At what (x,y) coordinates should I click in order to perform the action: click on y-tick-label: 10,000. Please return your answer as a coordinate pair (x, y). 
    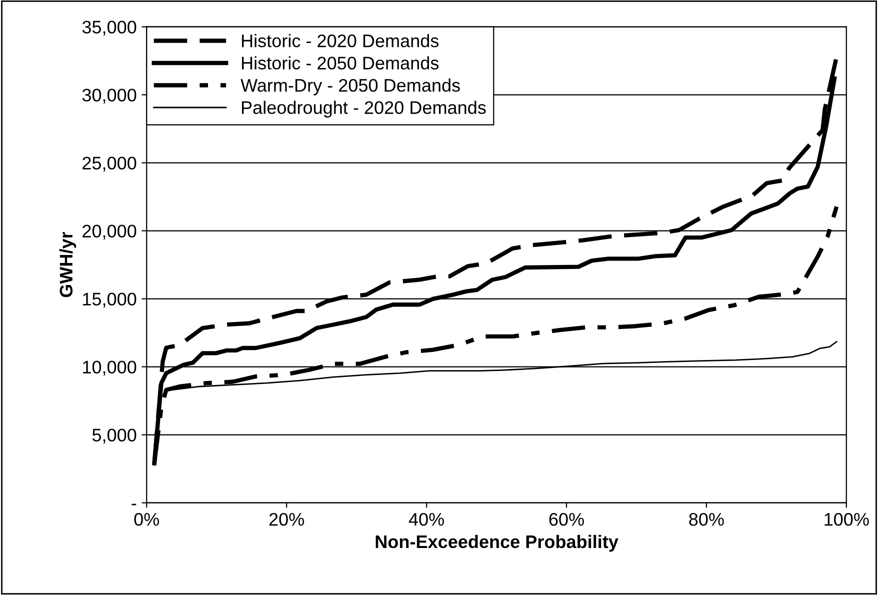
    Looking at the image, I should click on (109, 368).